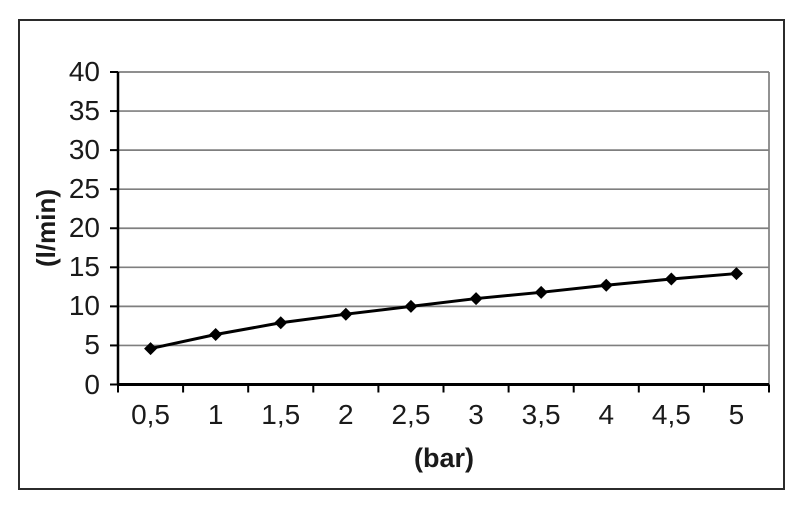 The width and height of the screenshot is (800, 509). I want to click on series-line, so click(443, 311).